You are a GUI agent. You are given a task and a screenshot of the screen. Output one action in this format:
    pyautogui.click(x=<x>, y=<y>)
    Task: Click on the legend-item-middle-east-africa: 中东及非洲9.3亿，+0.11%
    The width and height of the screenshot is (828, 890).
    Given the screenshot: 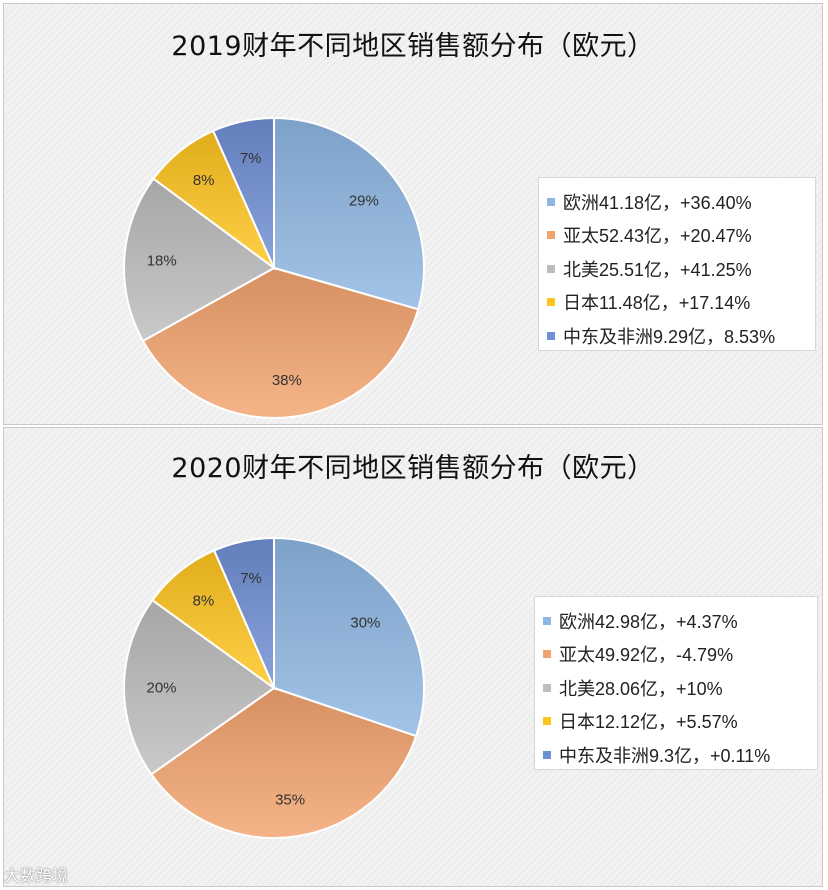 What is the action you would take?
    pyautogui.click(x=677, y=755)
    